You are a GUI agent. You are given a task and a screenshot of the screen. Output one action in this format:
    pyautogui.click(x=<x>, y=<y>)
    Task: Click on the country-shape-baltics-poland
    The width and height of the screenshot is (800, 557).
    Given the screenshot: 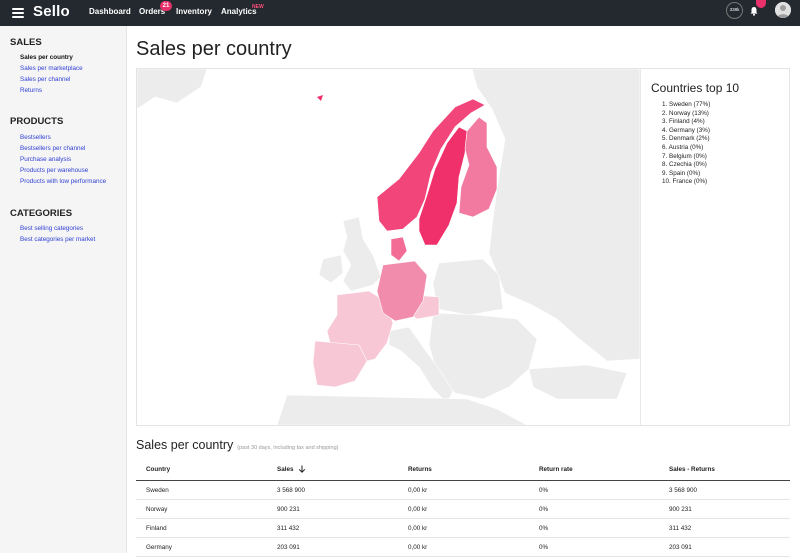 What is the action you would take?
    pyautogui.click(x=468, y=287)
    